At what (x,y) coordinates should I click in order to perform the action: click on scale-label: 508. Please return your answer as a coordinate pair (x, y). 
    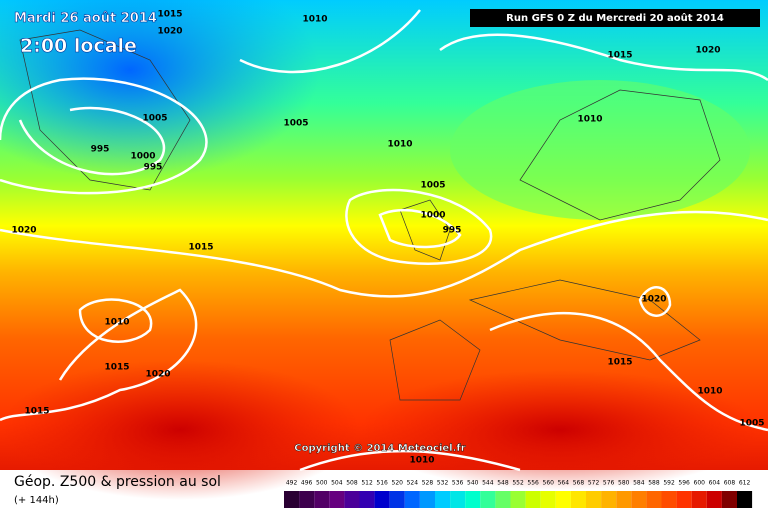
    Looking at the image, I should click on (352, 483).